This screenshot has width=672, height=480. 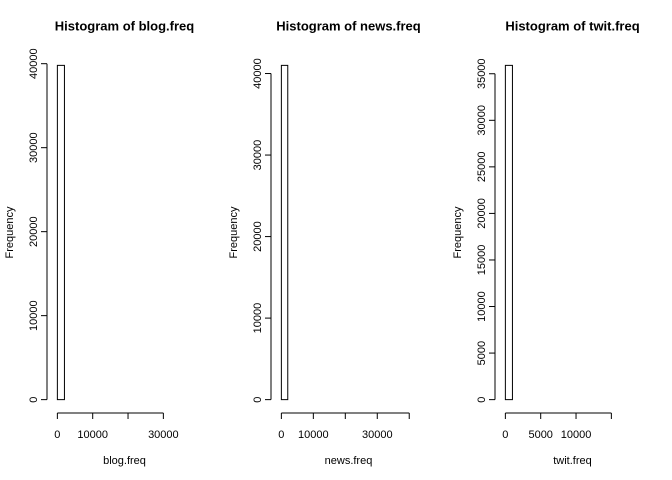 I want to click on y-tick-label: 5000, so click(x=482, y=353).